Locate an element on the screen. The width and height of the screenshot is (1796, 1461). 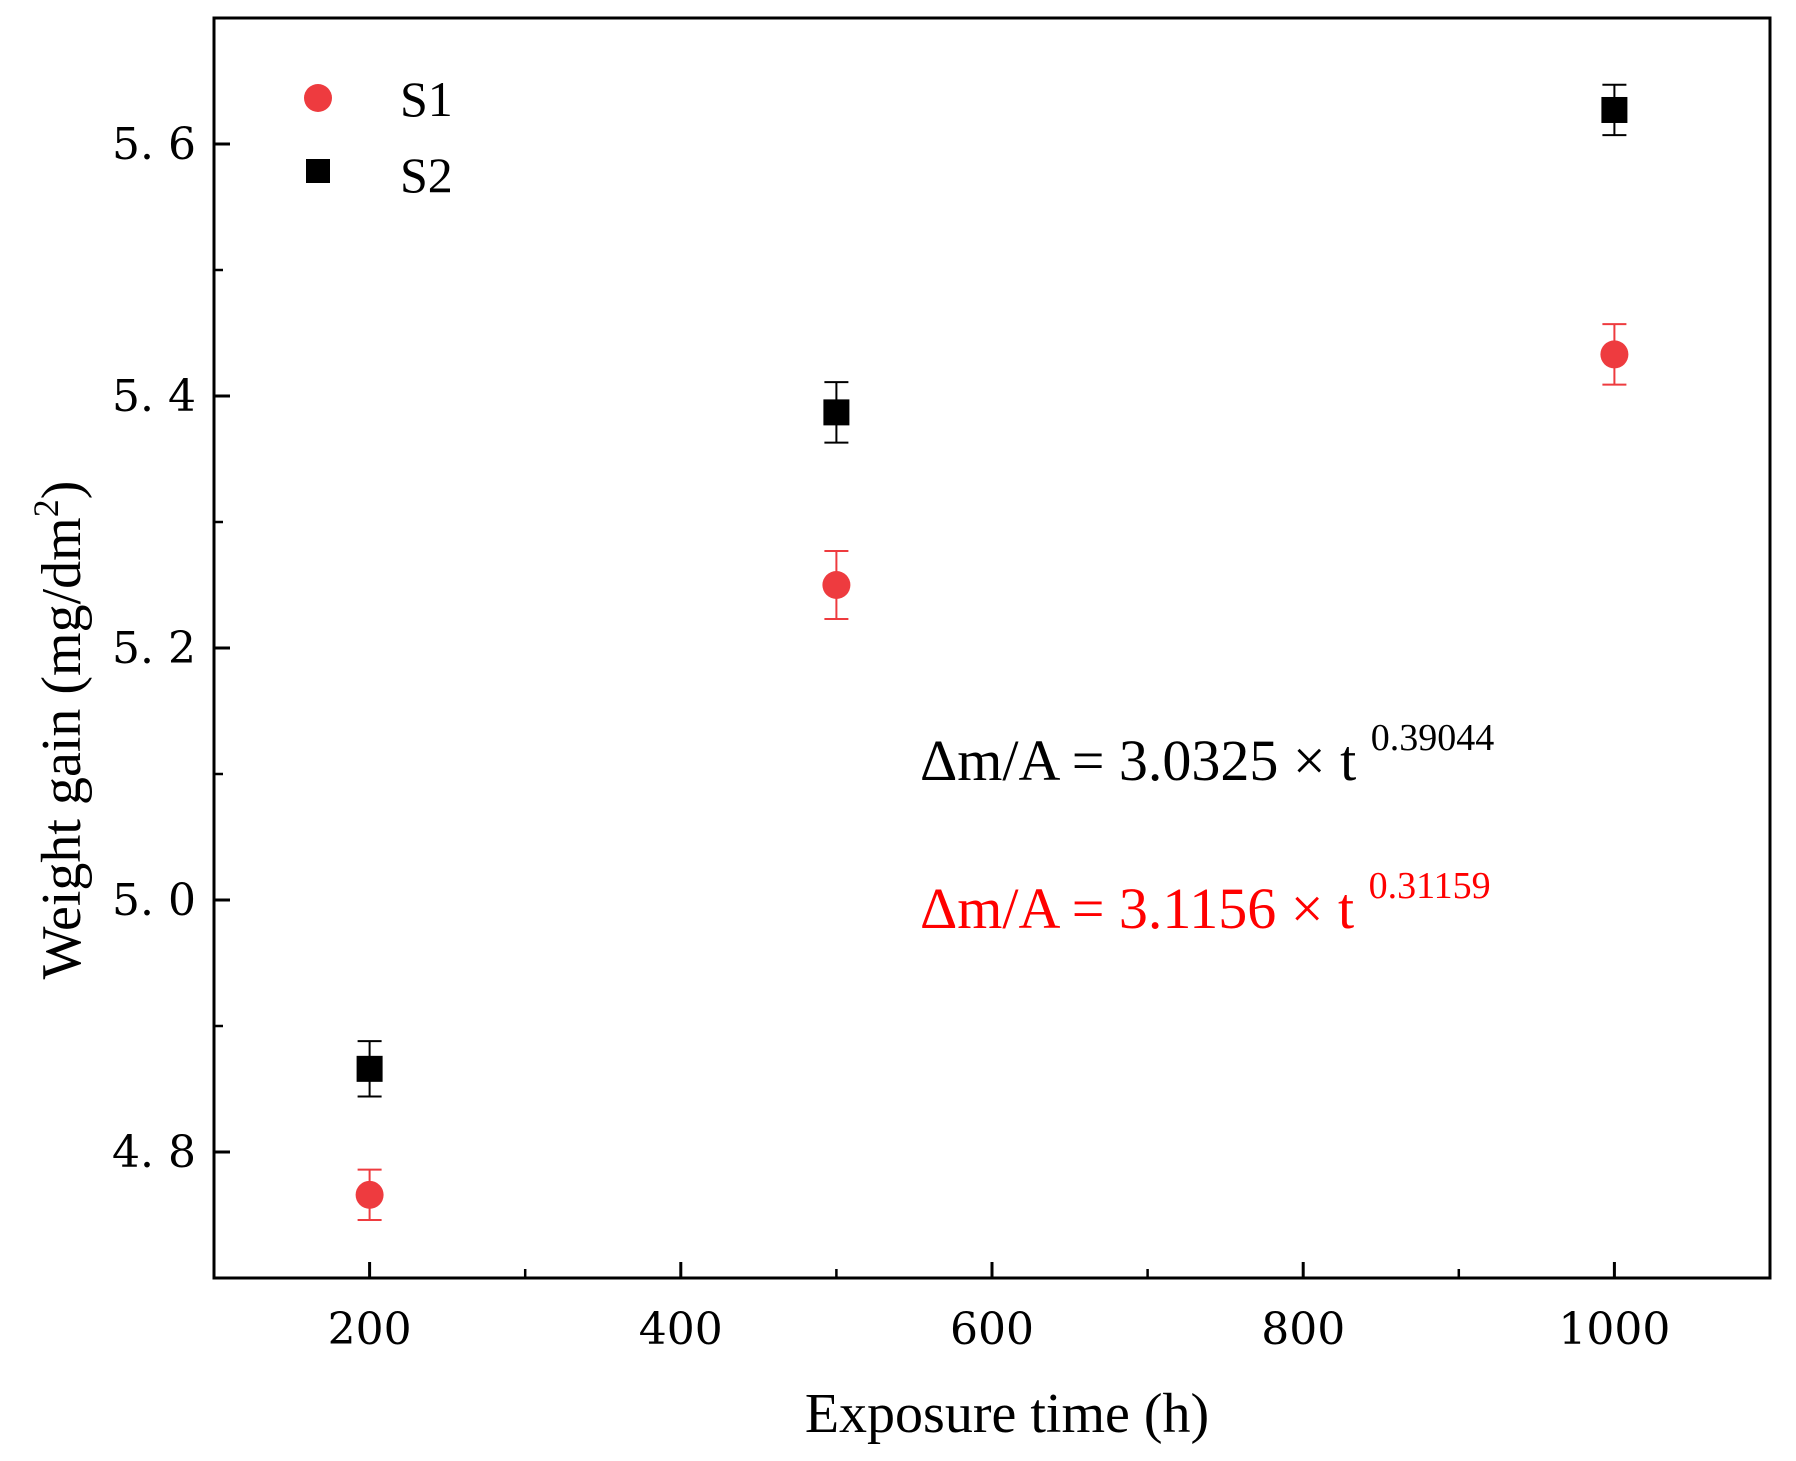
x-tick-label: 600 is located at coordinates (992, 1329).